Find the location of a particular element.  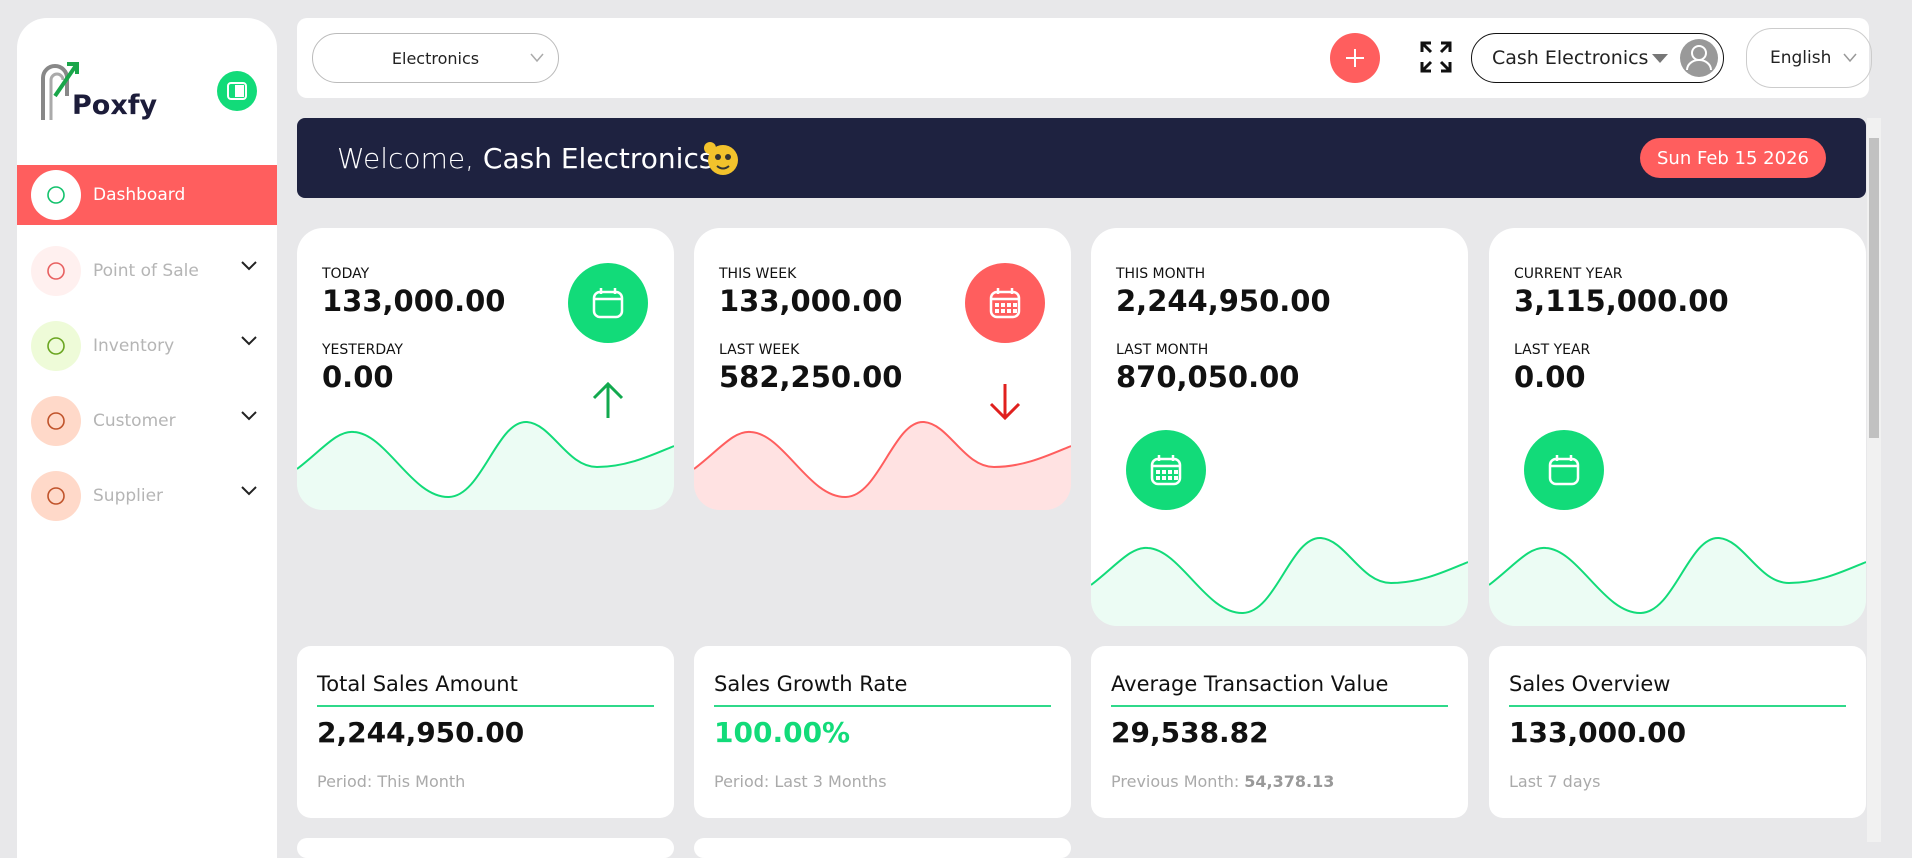

collapse-icon is located at coordinates (237, 91).